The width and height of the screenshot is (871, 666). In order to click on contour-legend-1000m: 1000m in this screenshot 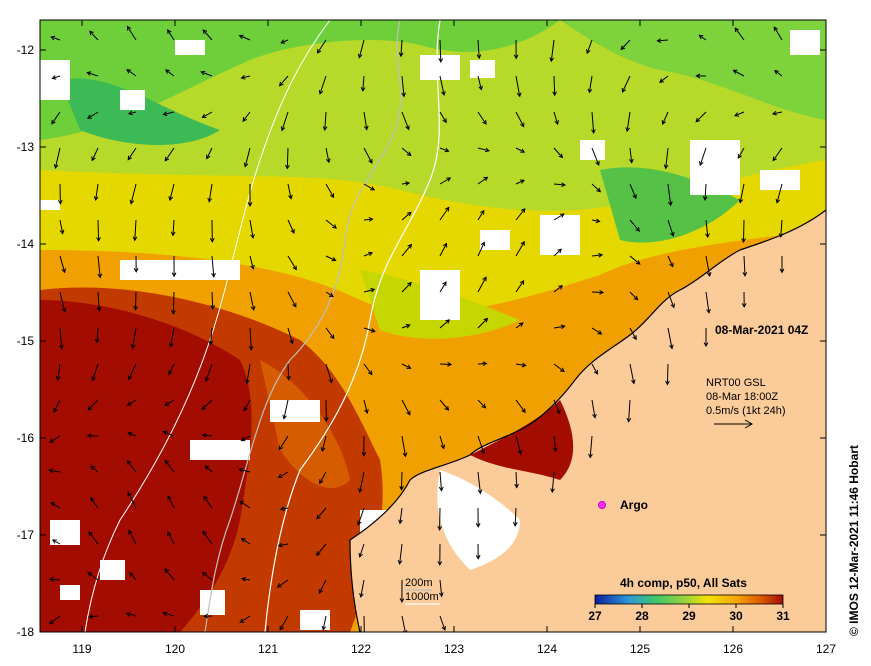, I will do `click(422, 597)`.